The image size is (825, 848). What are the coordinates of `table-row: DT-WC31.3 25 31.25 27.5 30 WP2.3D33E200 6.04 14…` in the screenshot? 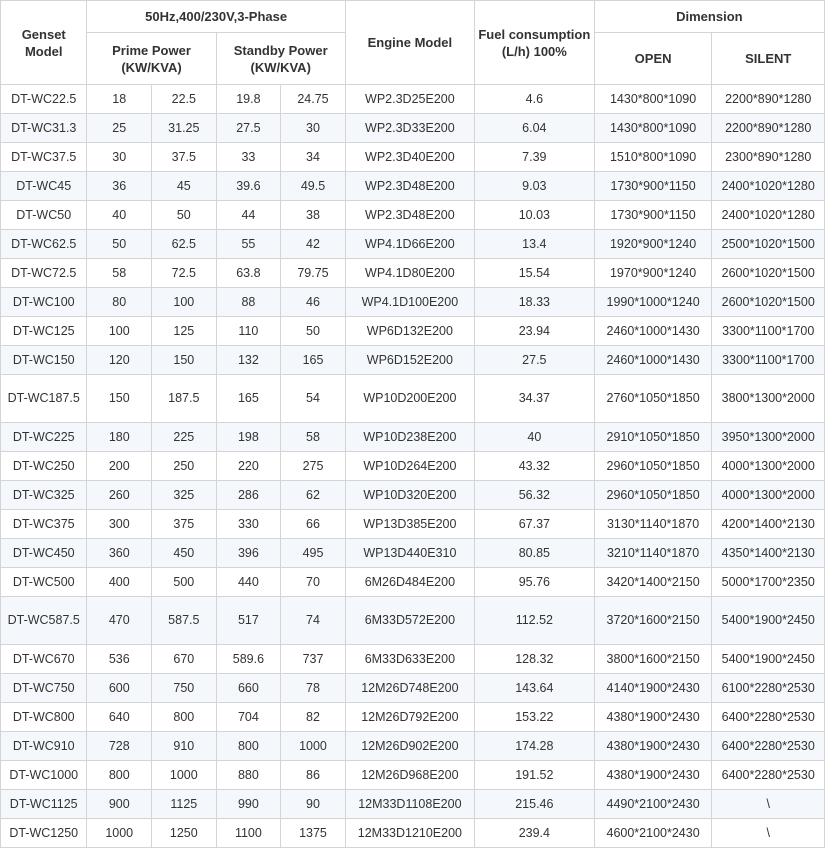 It's located at (412, 128).